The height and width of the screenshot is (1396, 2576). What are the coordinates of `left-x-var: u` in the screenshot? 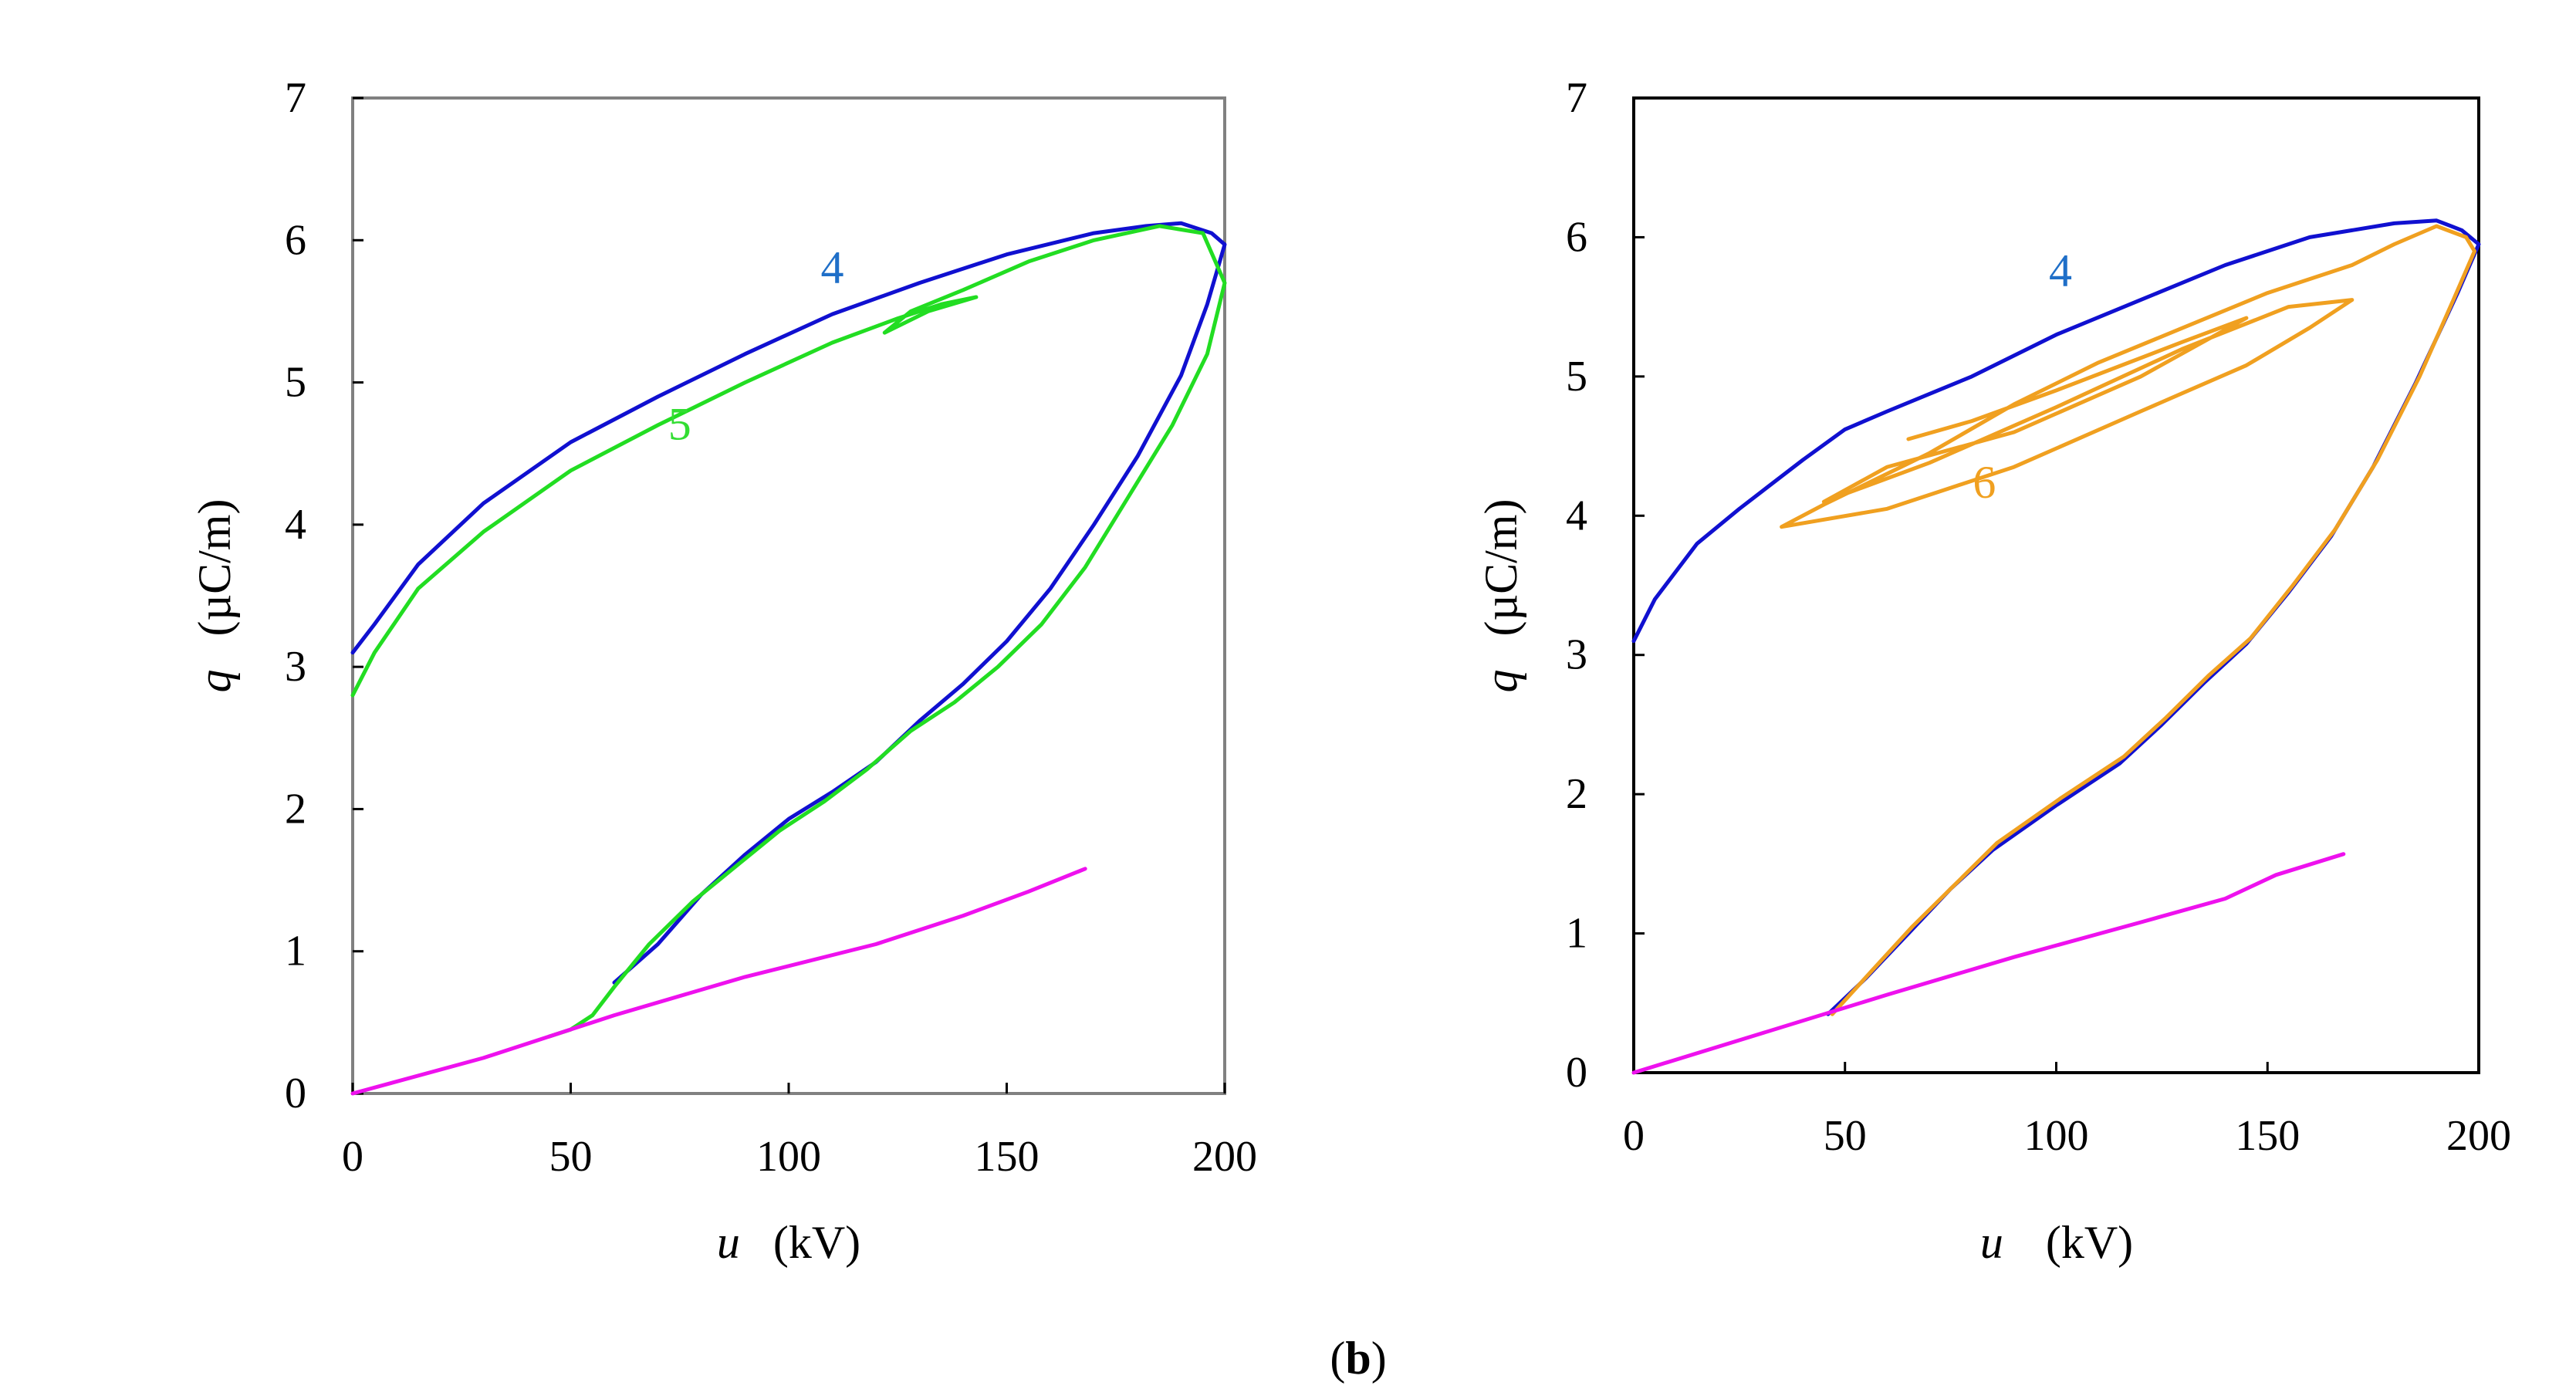 It's located at (728, 1242).